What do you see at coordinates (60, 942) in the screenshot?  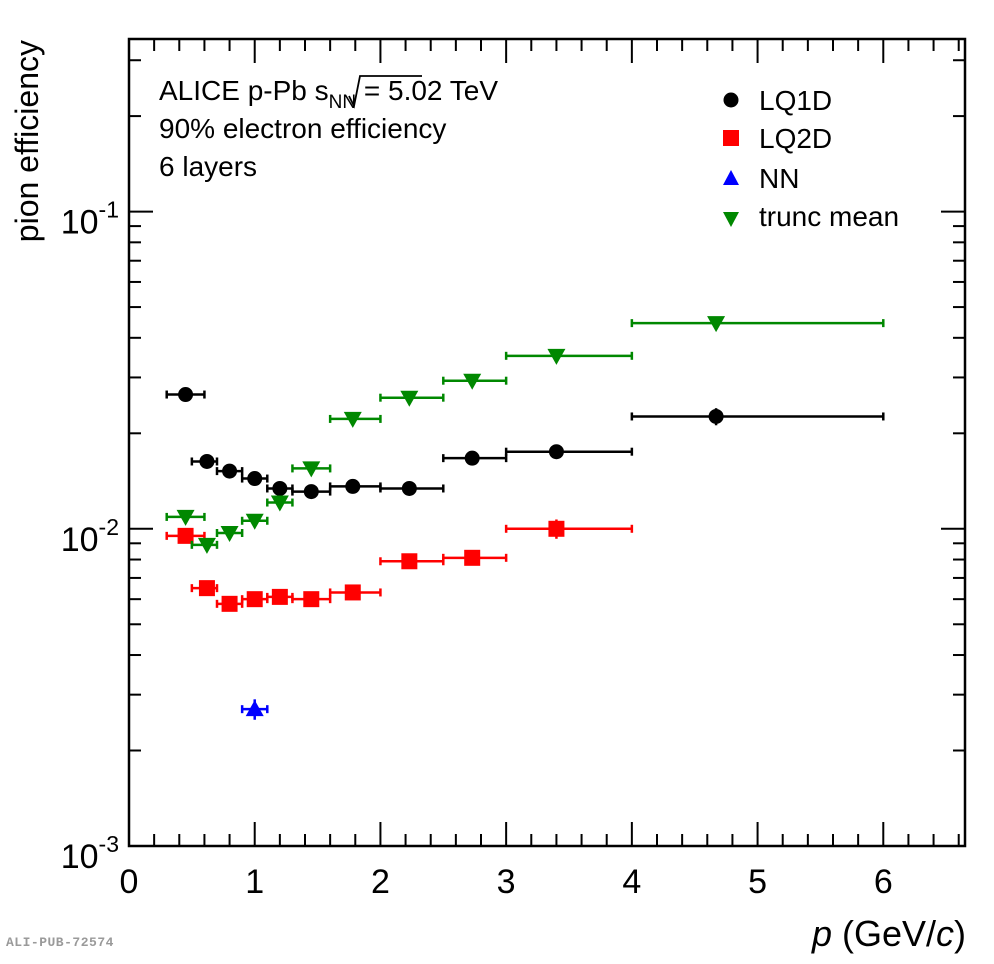 I see `publication-id: ALI-PUB-72574` at bounding box center [60, 942].